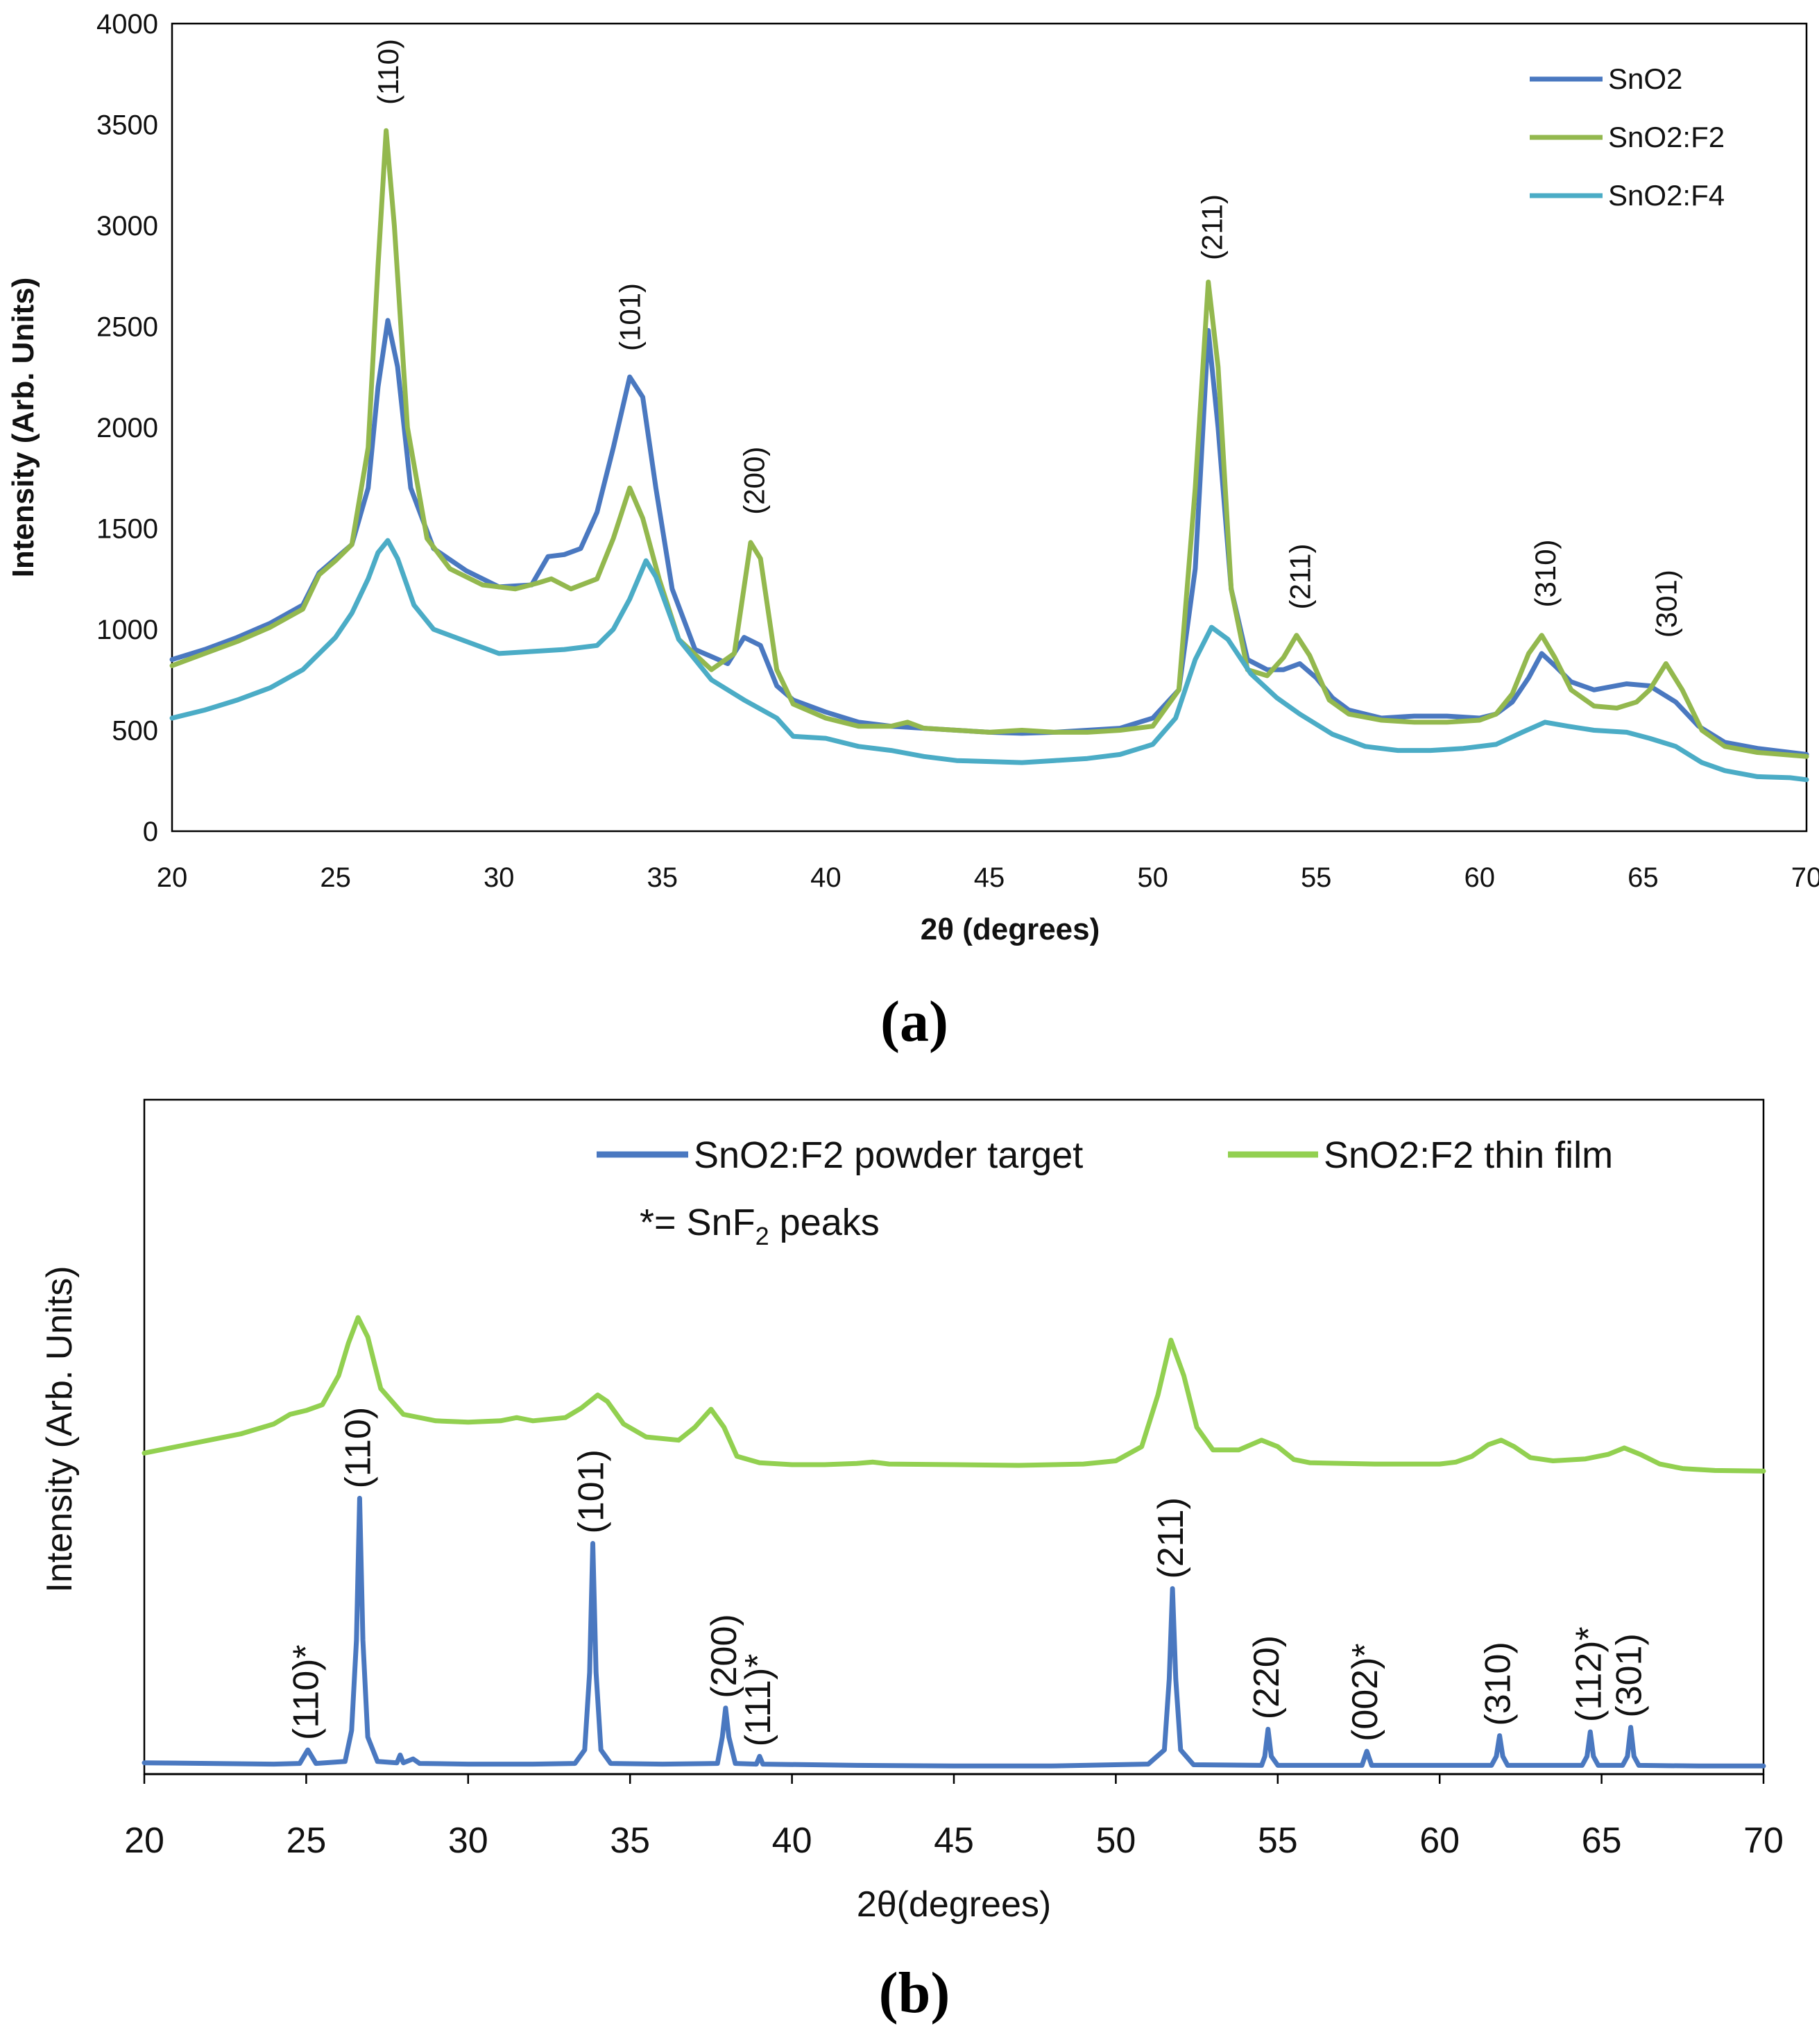 The width and height of the screenshot is (1819, 2044). Describe the element at coordinates (954, 1394) in the screenshot. I see `series-line-sno2-f2-thin-film` at that location.